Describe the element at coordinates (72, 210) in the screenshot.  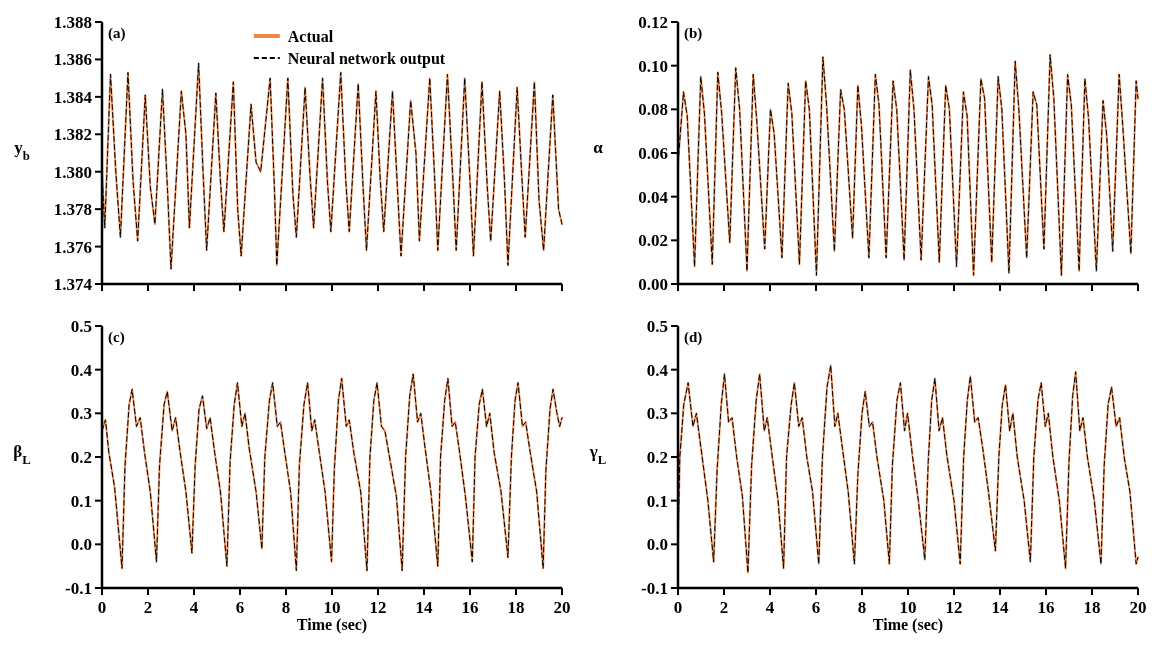
I see `y-tick-label: 1.378` at that location.